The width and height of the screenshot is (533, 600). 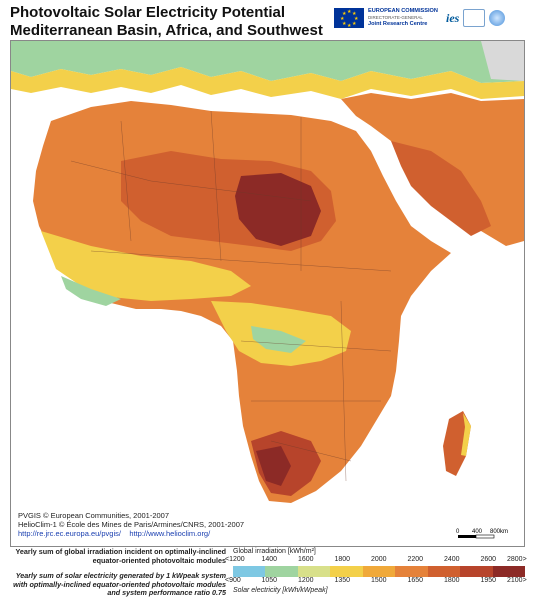 I want to click on legend-bottom-tick-6: 1800, so click(x=452, y=580).